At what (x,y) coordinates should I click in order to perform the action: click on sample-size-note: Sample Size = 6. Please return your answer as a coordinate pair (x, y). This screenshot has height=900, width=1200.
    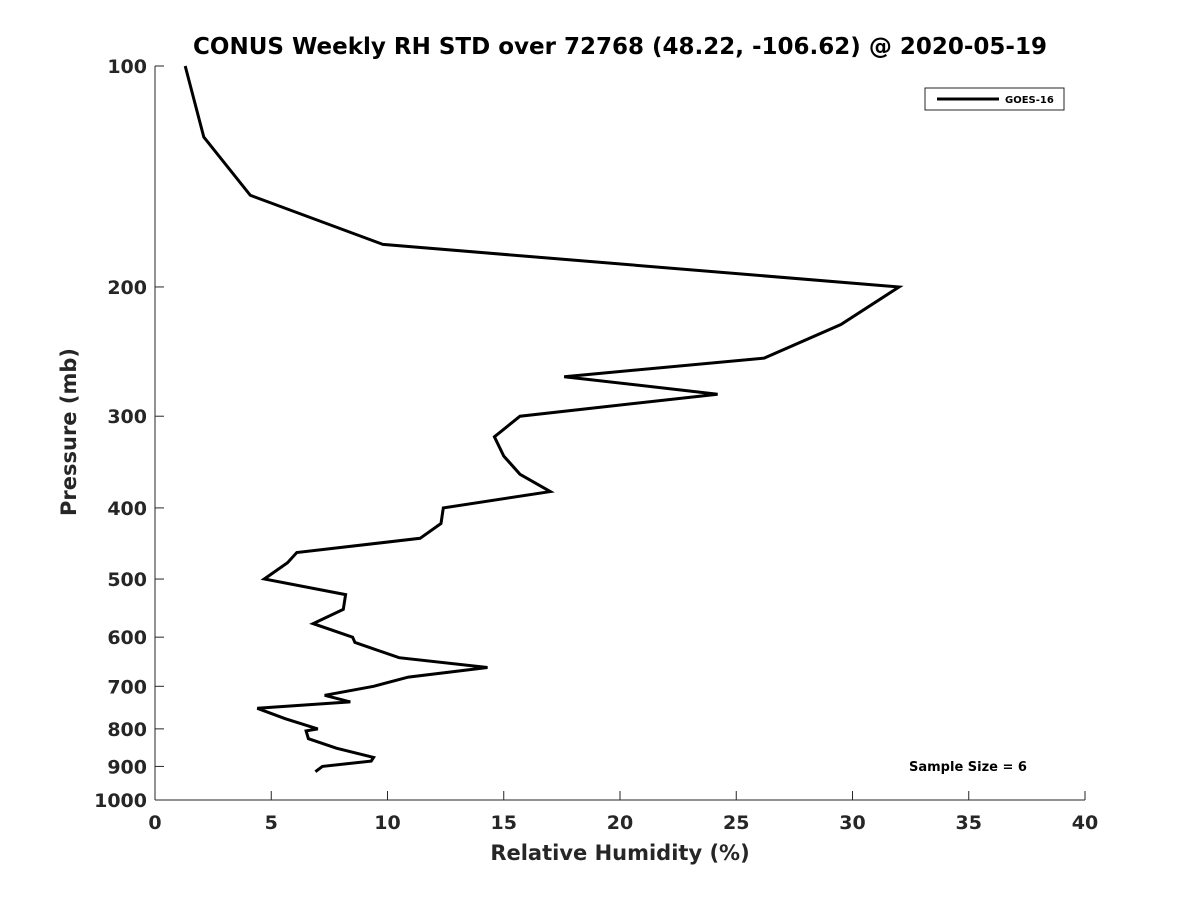
    Looking at the image, I should click on (968, 767).